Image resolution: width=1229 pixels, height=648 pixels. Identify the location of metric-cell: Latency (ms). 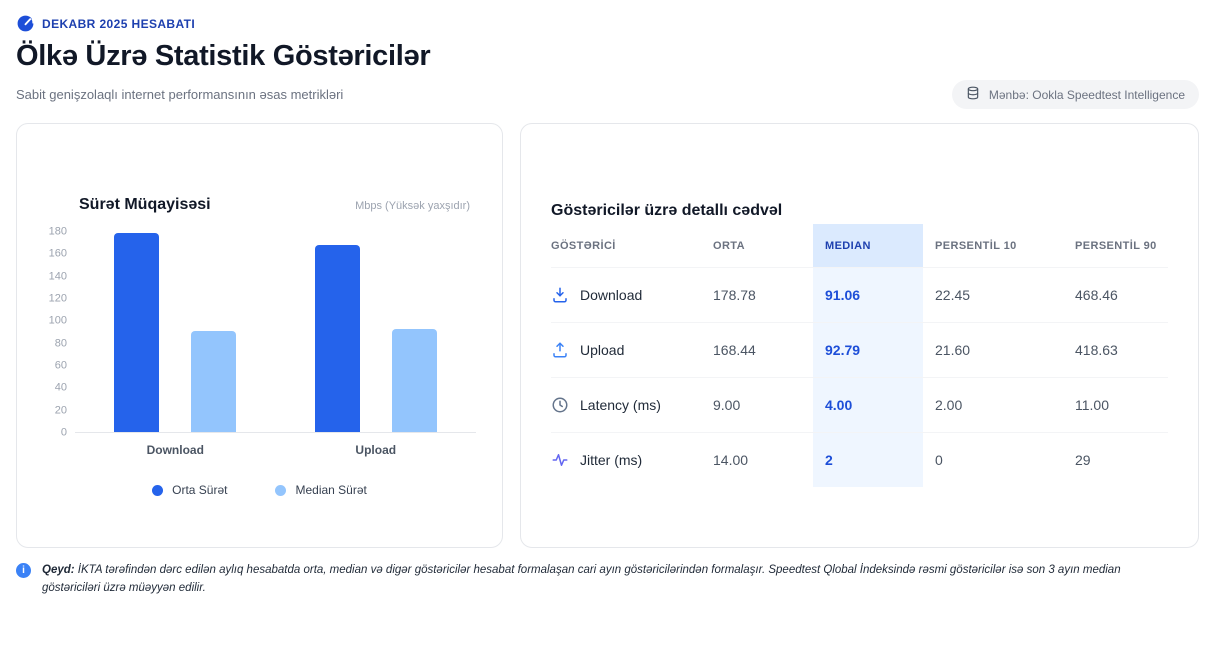
(626, 405).